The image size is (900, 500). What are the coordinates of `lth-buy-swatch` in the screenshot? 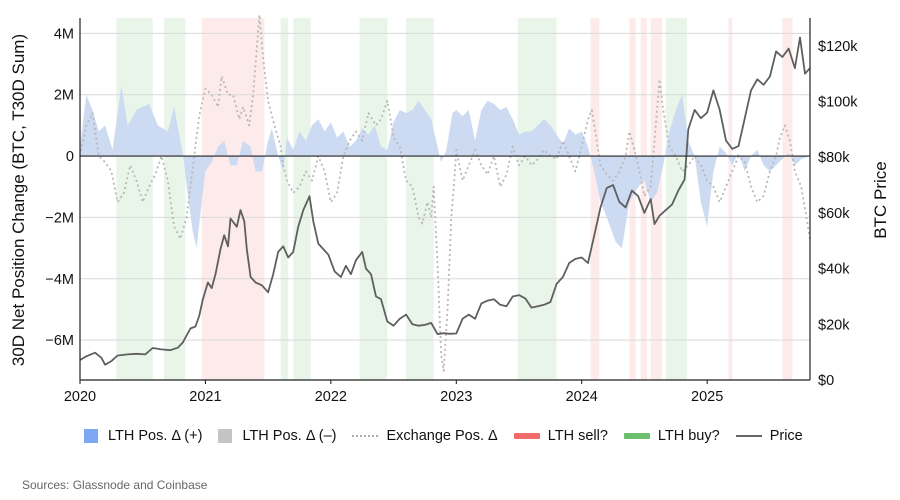 It's located at (636, 436).